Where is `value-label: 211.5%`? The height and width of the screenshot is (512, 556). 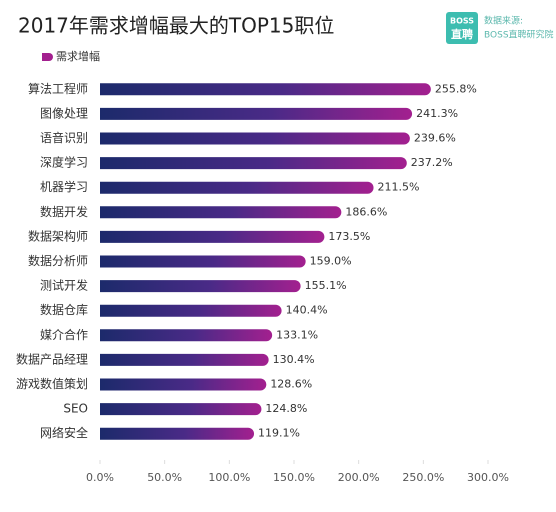
value-label: 211.5% is located at coordinates (399, 187).